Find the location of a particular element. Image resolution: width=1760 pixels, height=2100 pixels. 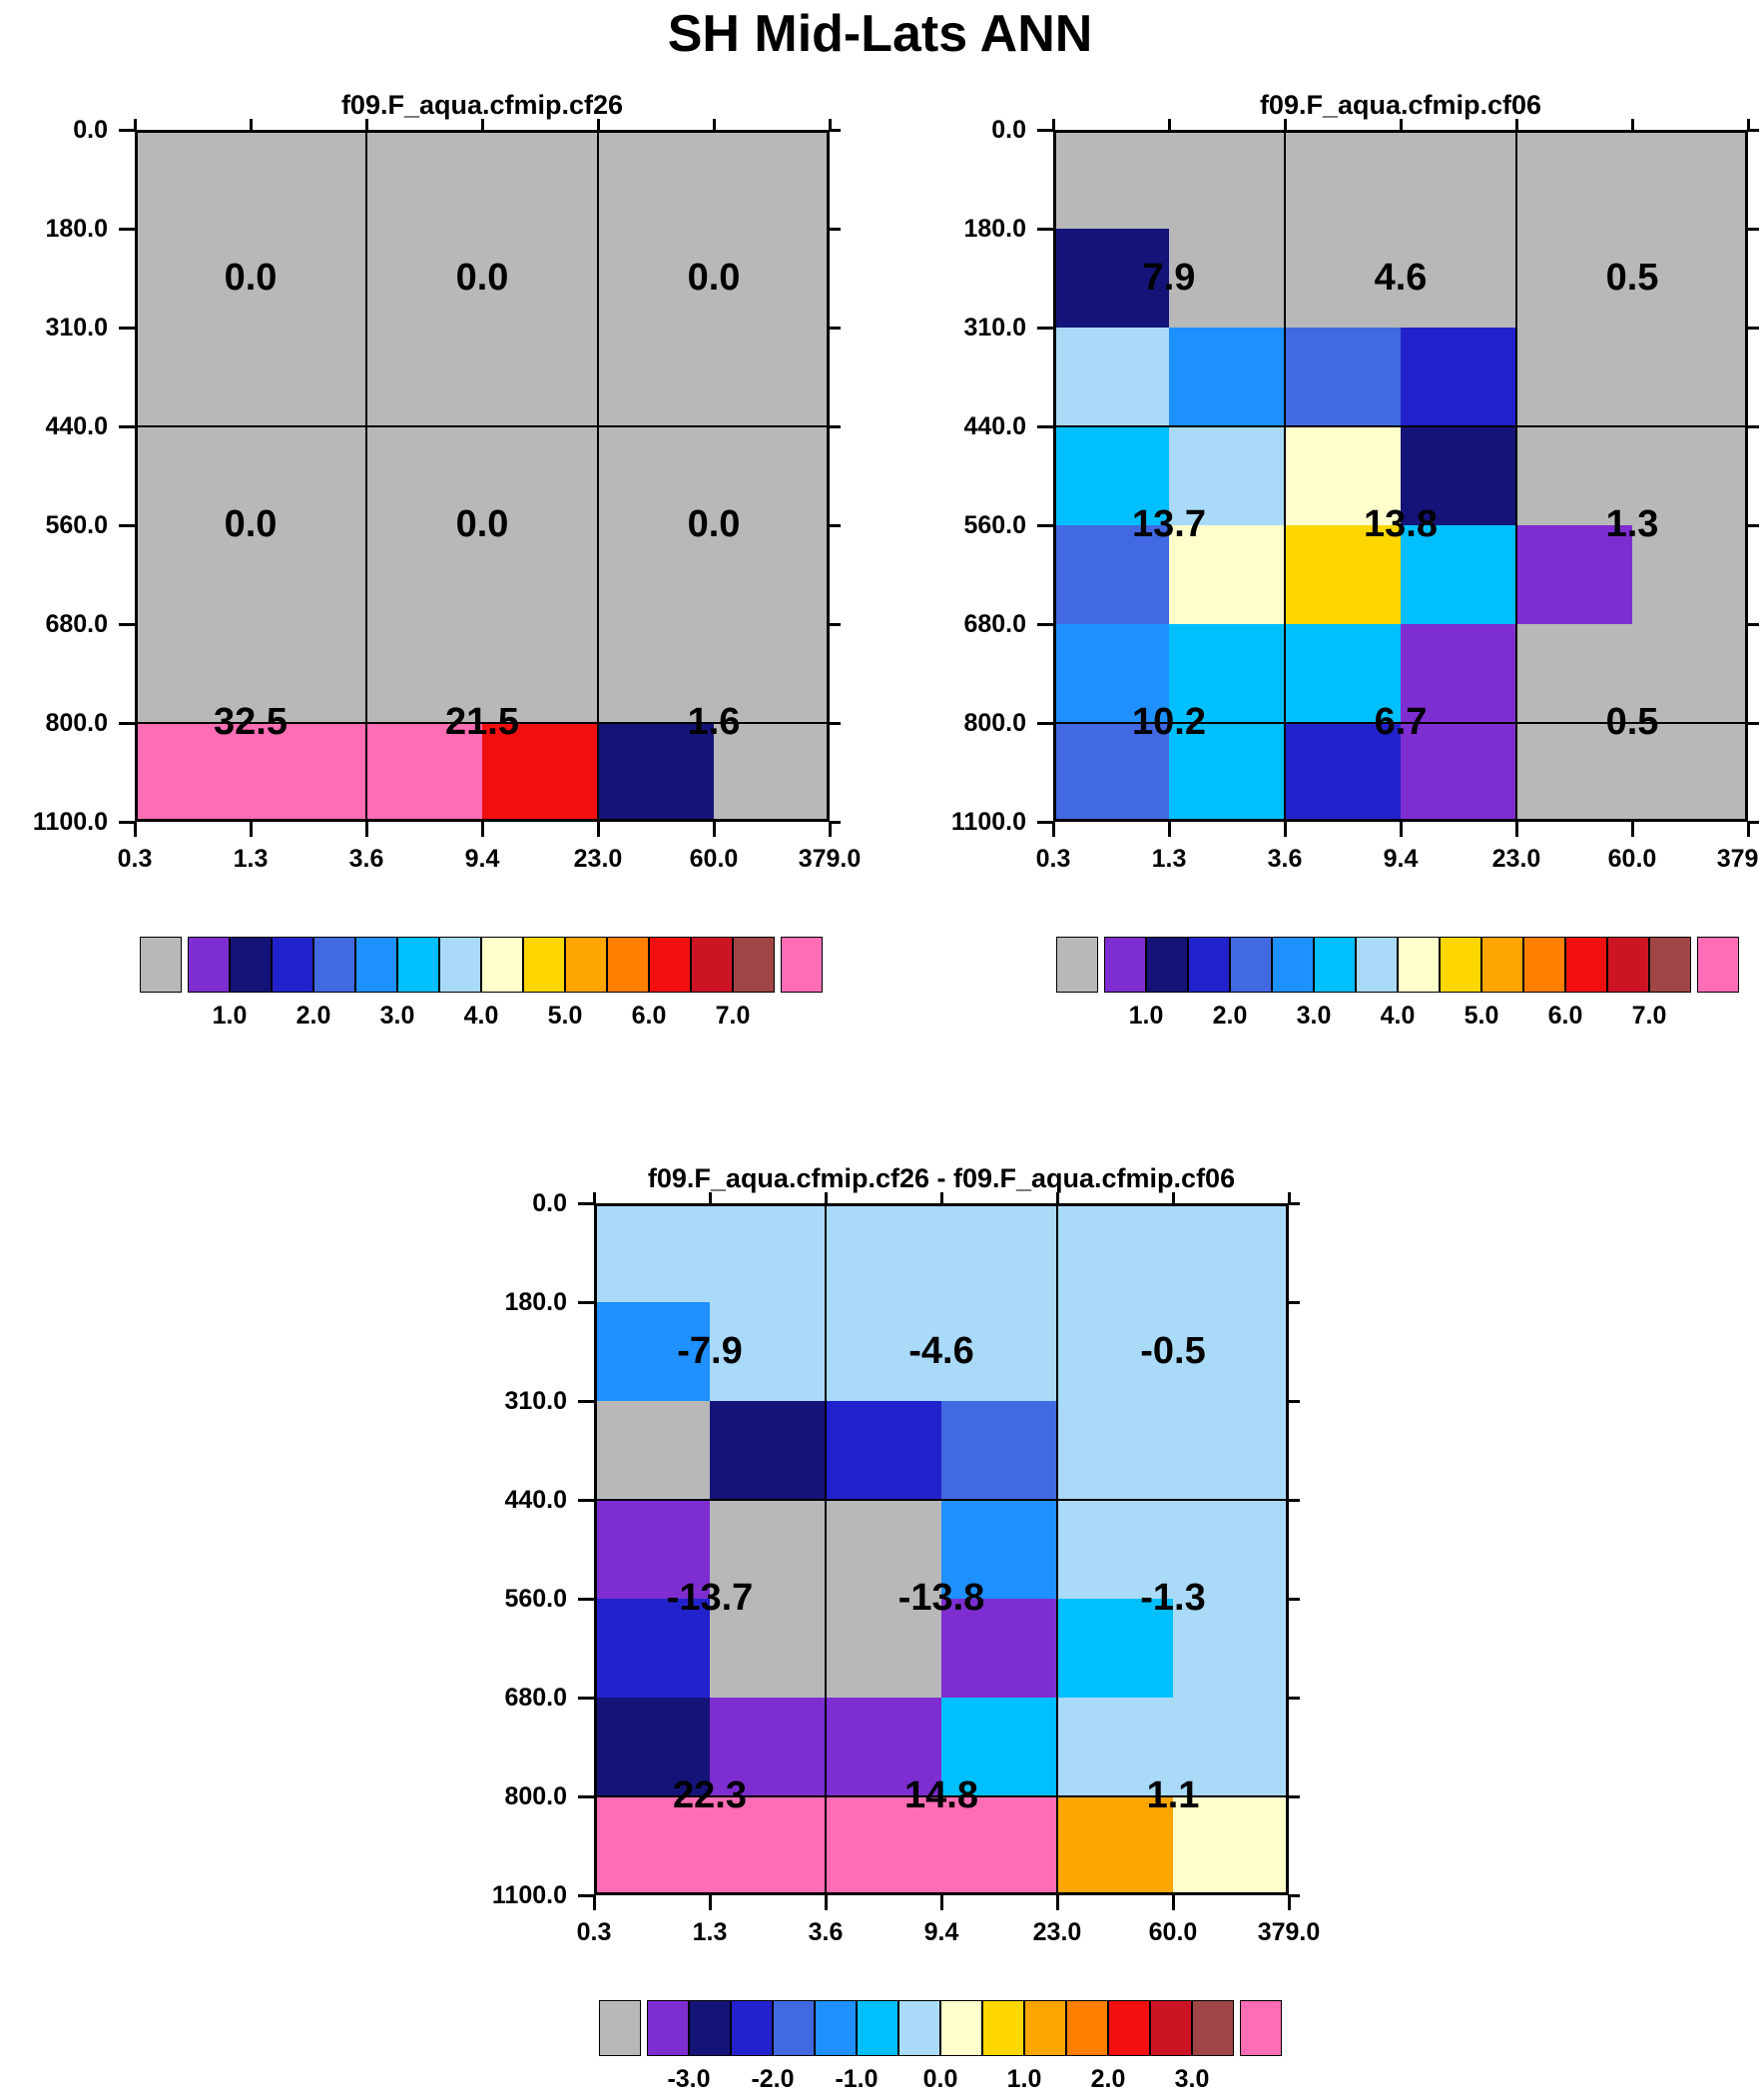

cell-value-label: 22.3 is located at coordinates (710, 1795).